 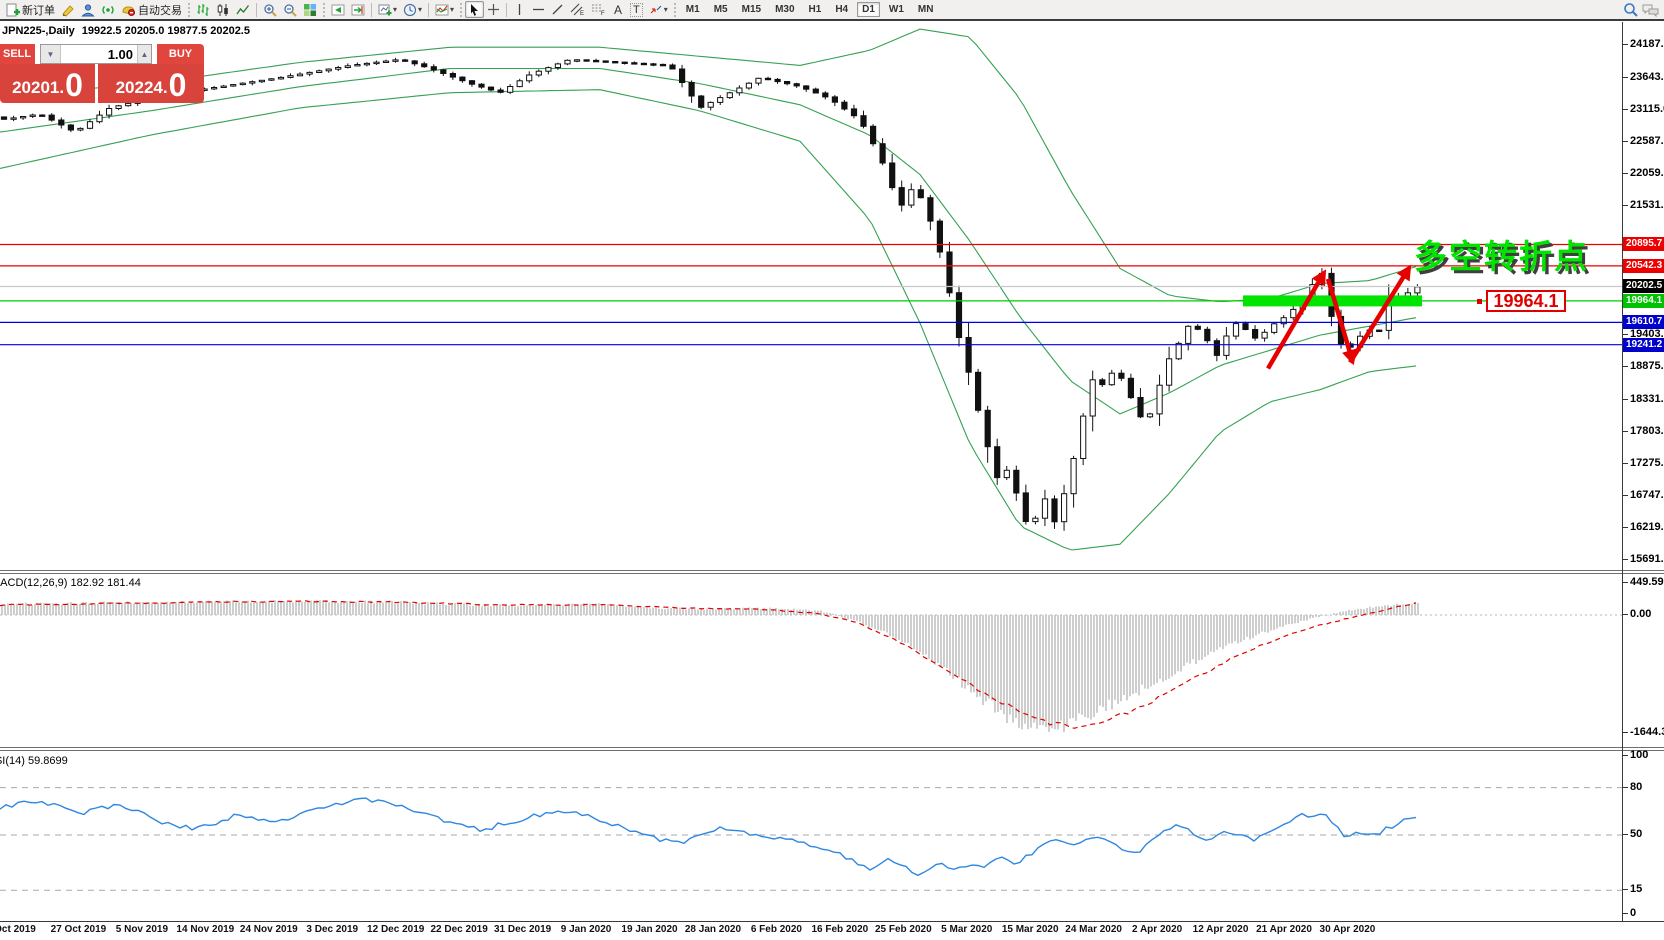 What do you see at coordinates (896, 9) in the screenshot?
I see `timeframe-button-w1: W1` at bounding box center [896, 9].